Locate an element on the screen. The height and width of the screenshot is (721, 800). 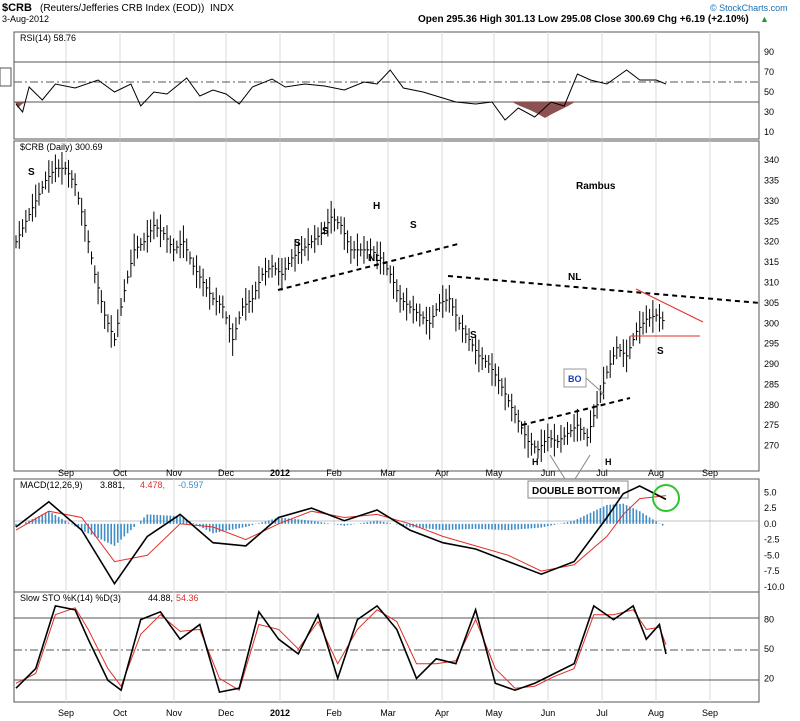
rsi-panel is located at coordinates (386, 85).